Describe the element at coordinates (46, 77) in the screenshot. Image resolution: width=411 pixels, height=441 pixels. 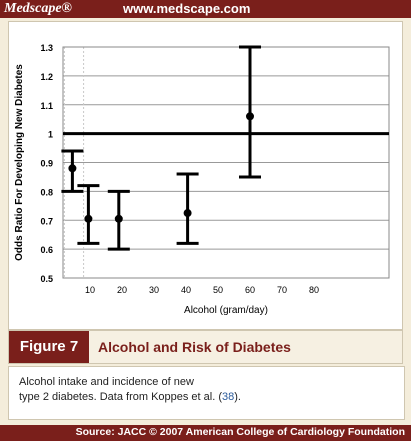
I see `y-tick-label: 1.2` at that location.